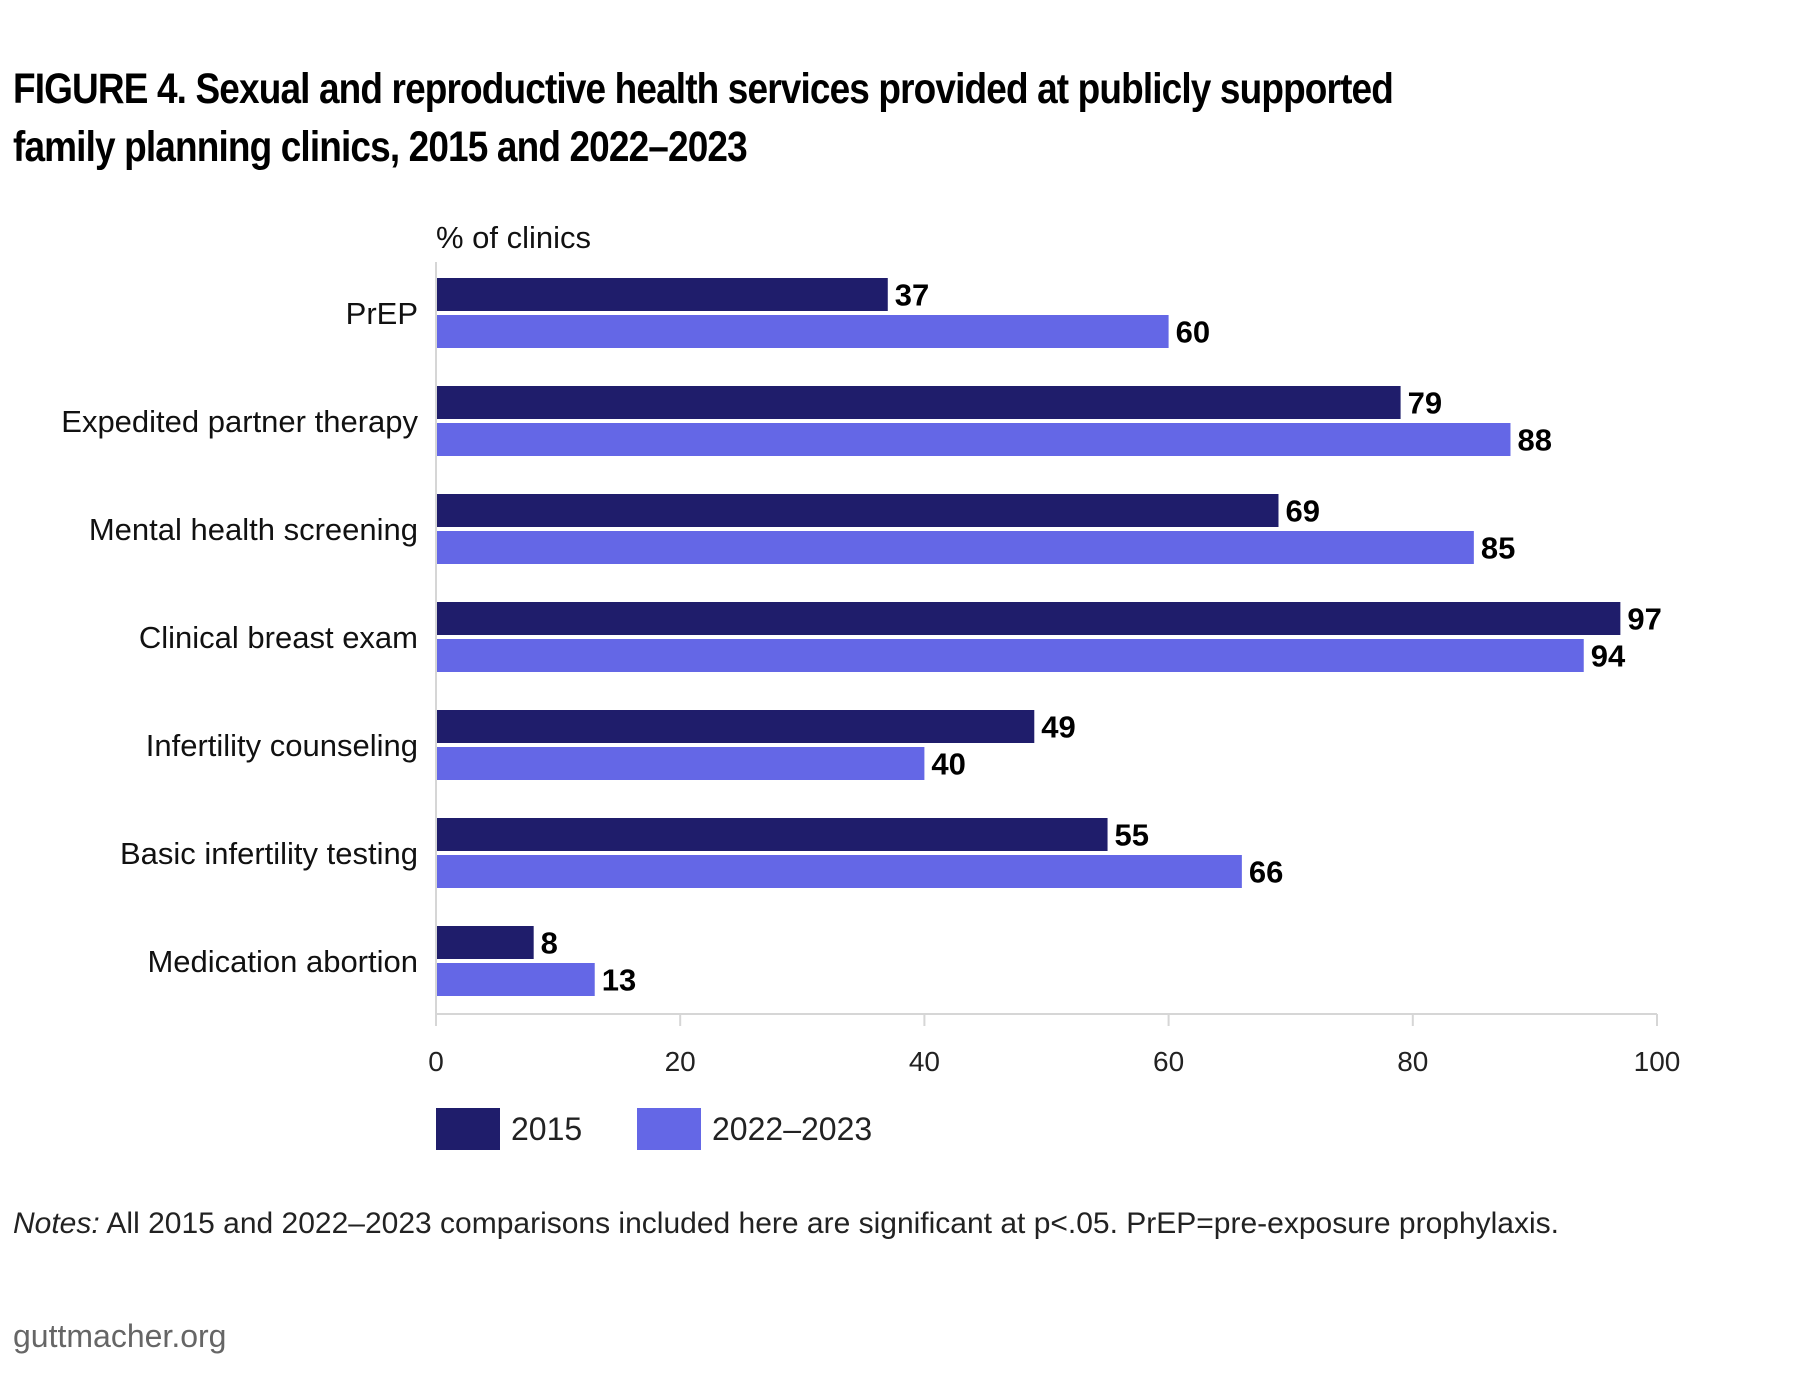 The height and width of the screenshot is (1380, 1800). Describe the element at coordinates (1644, 619) in the screenshot. I see `data-label: 97` at that location.